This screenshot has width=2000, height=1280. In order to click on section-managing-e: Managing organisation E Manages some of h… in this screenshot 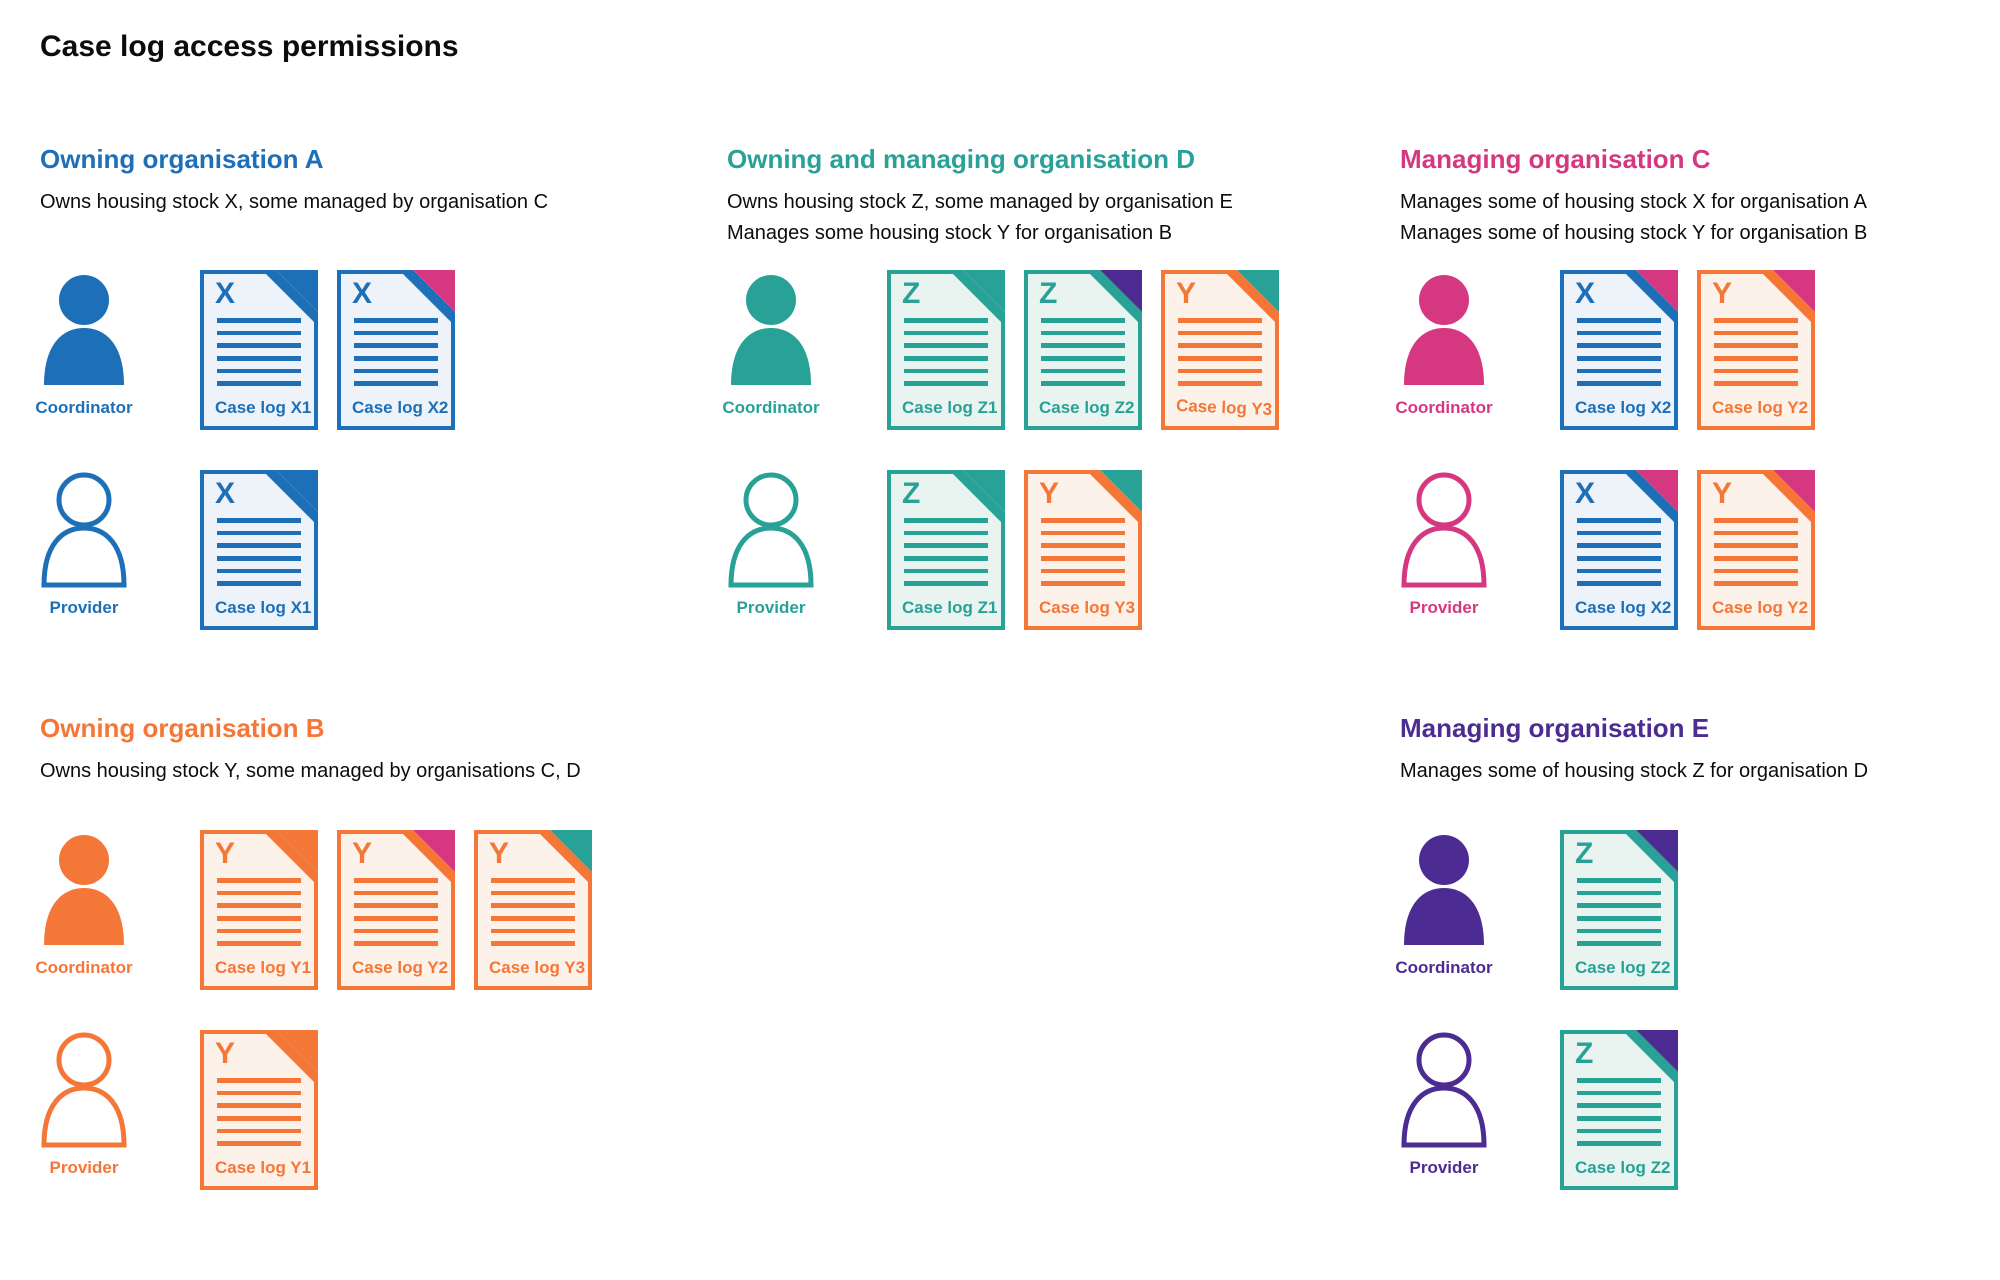, I will do `click(1631, 951)`.